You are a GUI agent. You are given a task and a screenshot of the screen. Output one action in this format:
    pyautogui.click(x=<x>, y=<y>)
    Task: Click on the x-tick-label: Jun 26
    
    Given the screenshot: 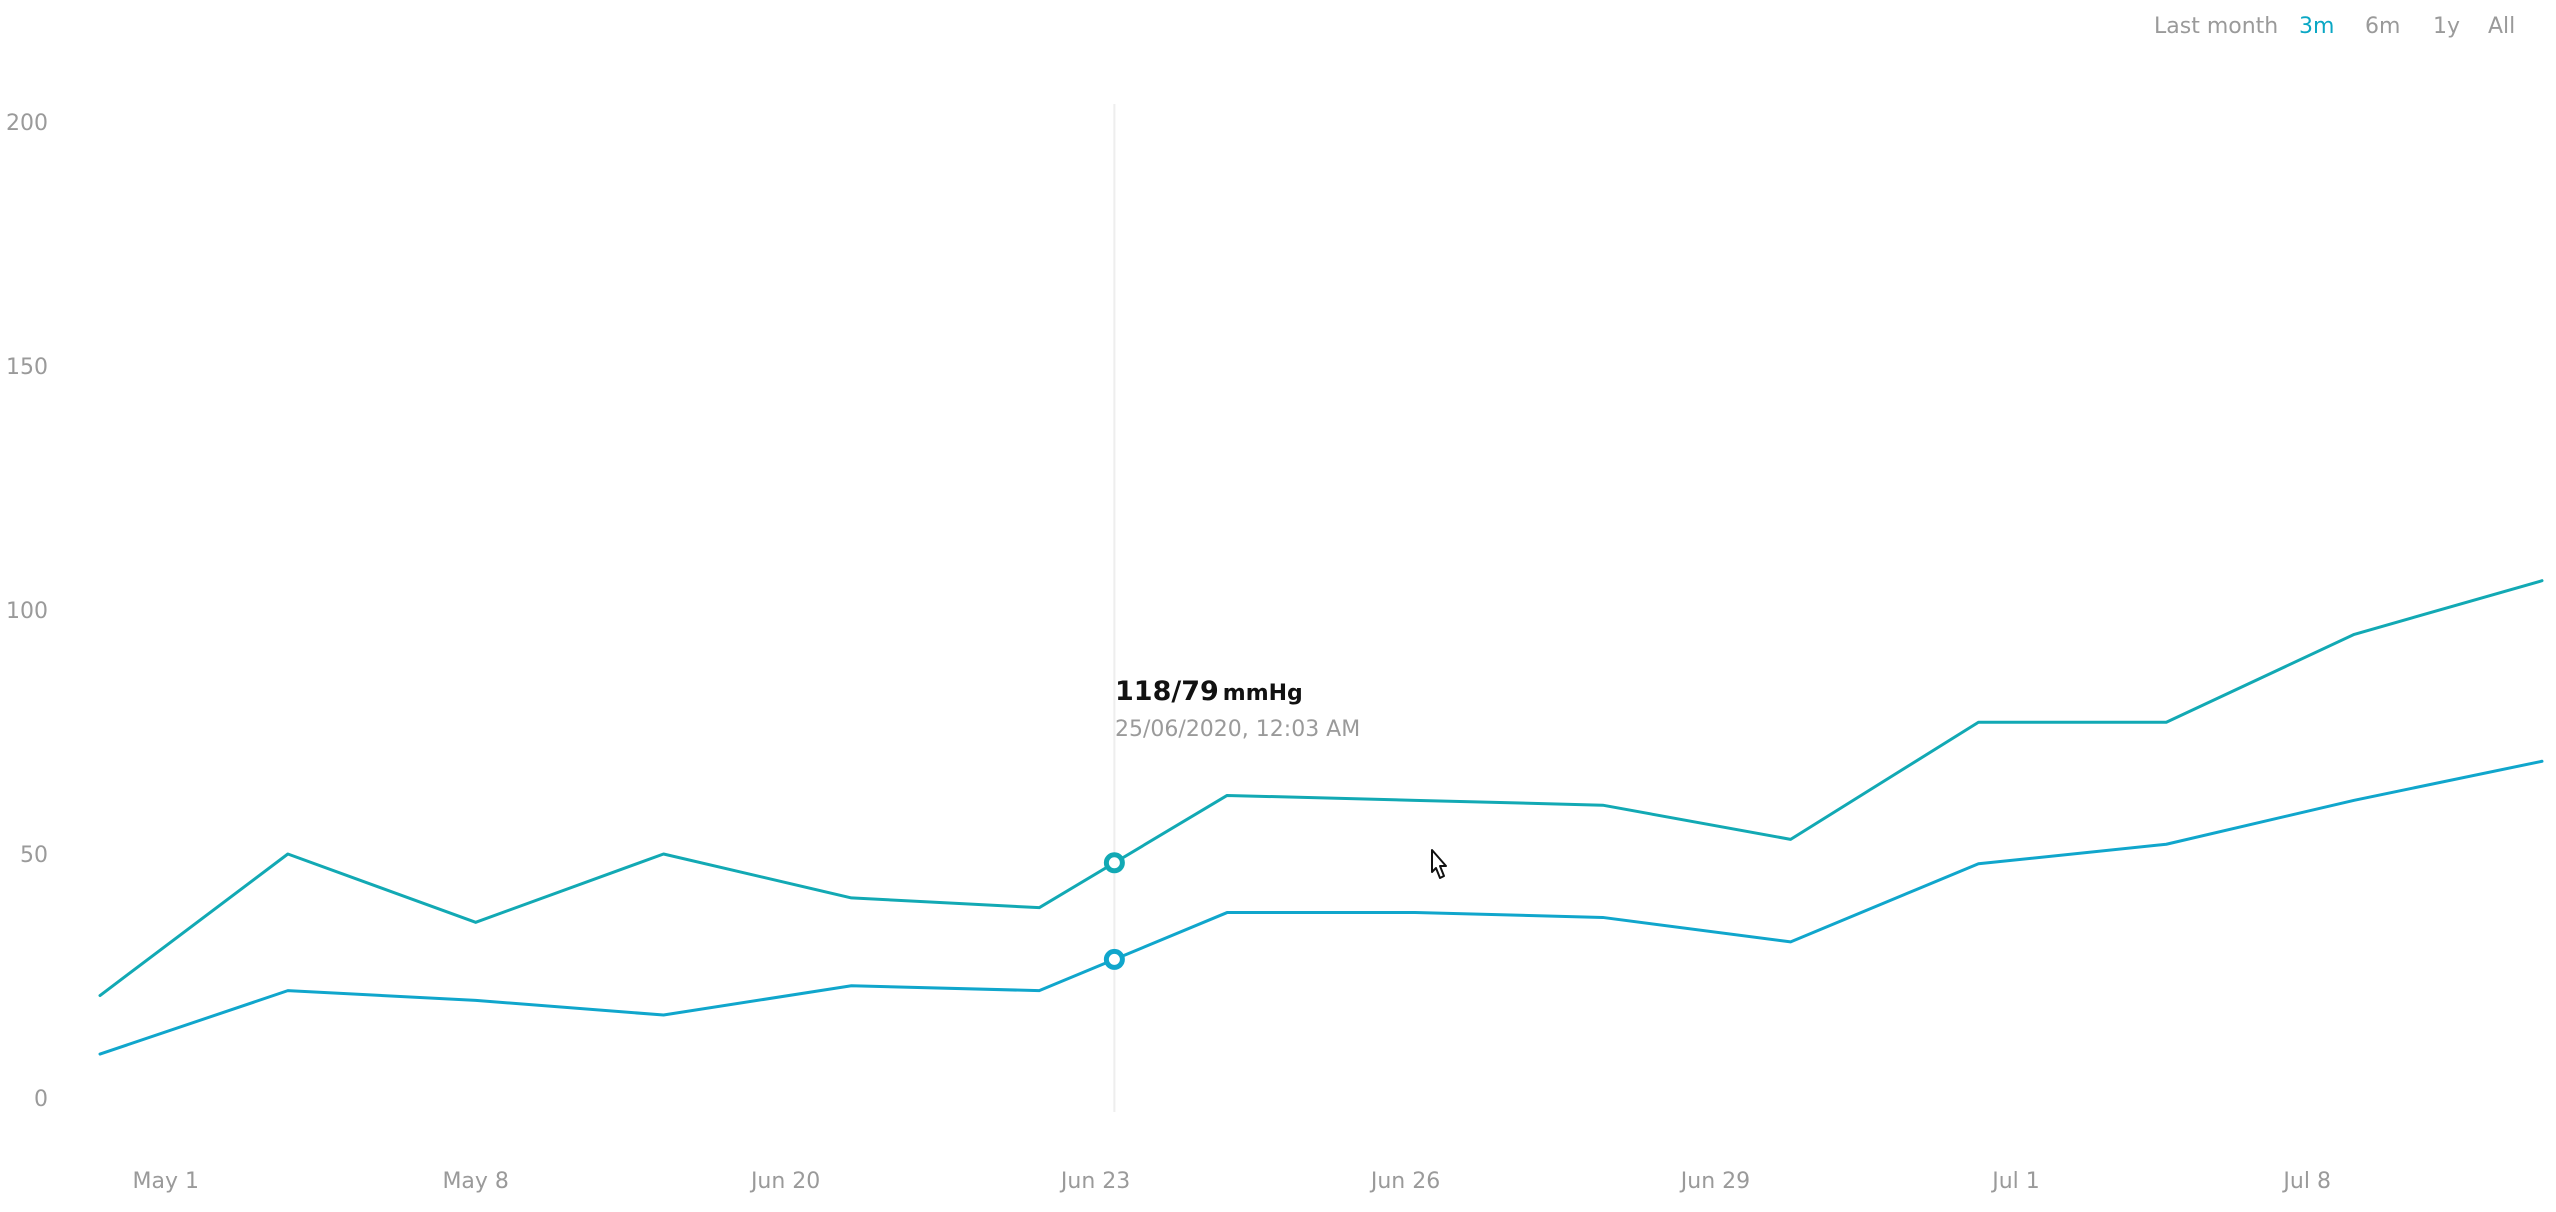 What is the action you would take?
    pyautogui.click(x=1404, y=1181)
    